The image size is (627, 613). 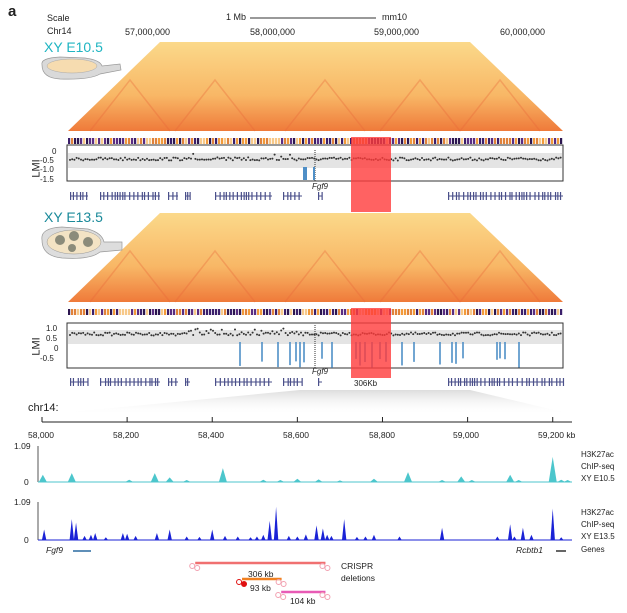 What do you see at coordinates (73, 217) in the screenshot?
I see `sample-label: XY E13.5` at bounding box center [73, 217].